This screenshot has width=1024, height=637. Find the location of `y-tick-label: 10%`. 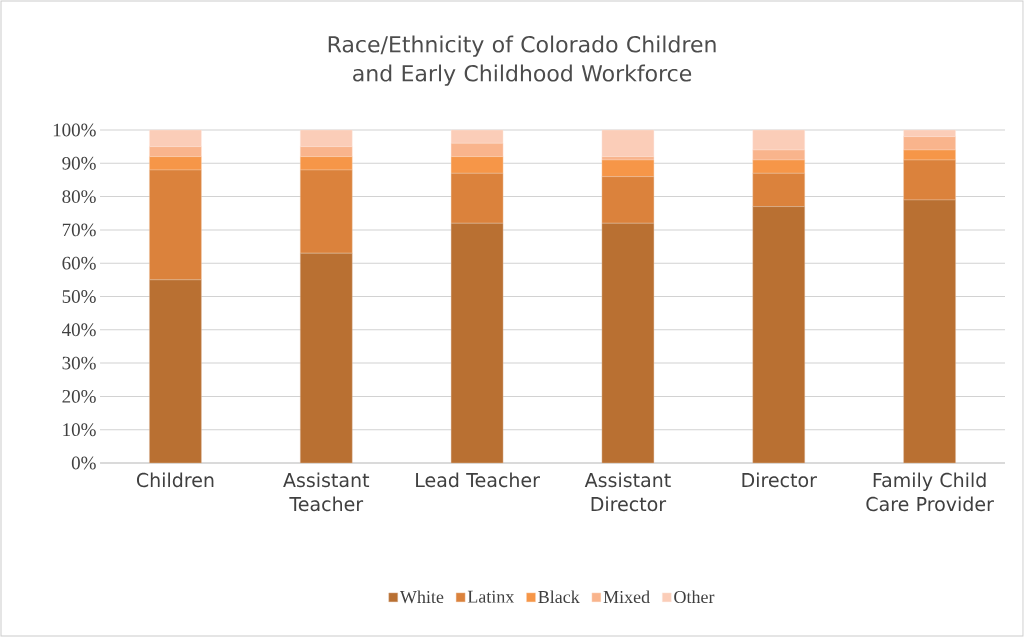

y-tick-label: 10% is located at coordinates (79, 430).